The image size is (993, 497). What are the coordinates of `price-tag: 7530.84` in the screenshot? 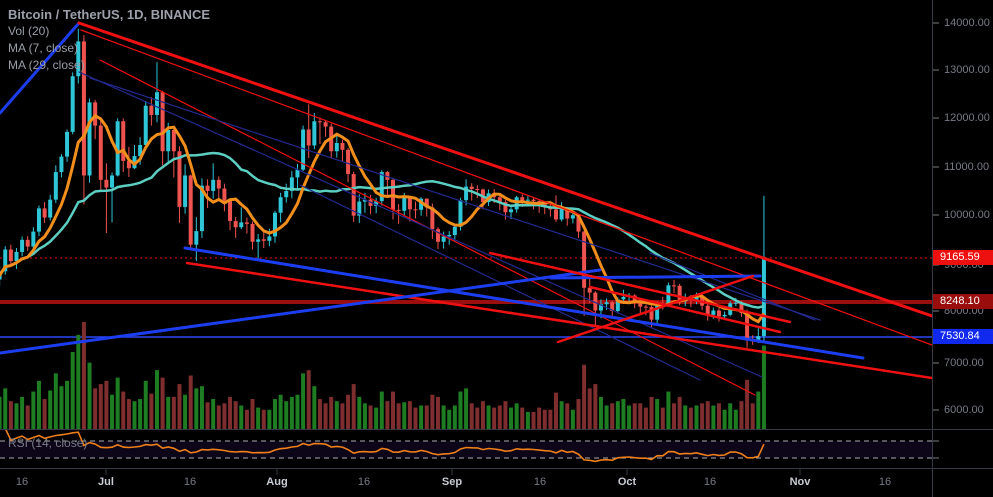 It's located at (963, 336).